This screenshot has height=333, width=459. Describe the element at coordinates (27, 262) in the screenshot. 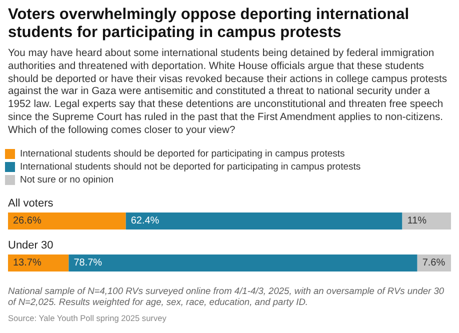

I see `data-label: 13.7%` at that location.